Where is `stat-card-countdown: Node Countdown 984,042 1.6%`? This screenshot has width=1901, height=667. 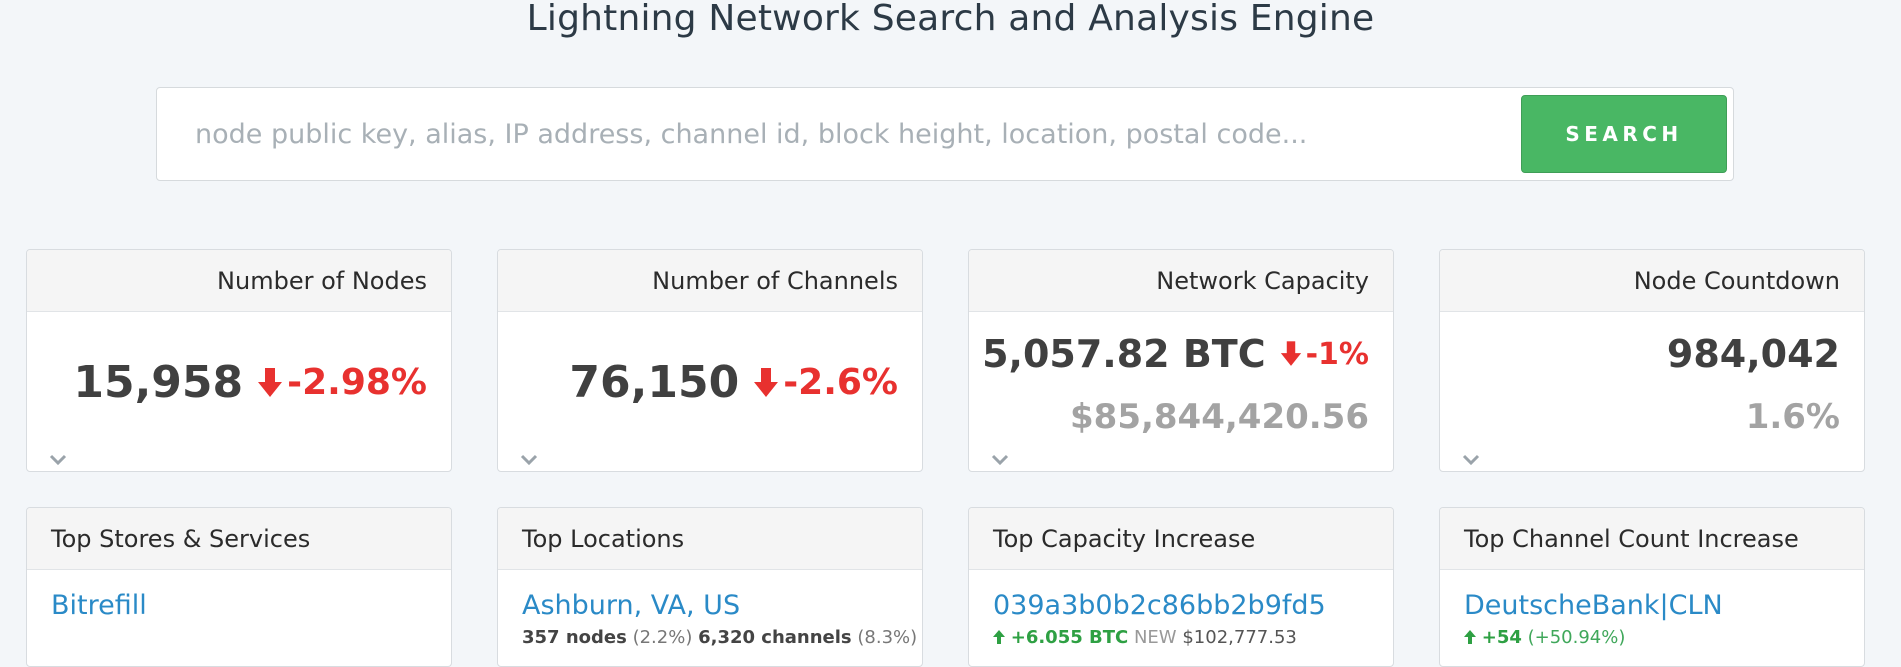 stat-card-countdown: Node Countdown 984,042 1.6% is located at coordinates (1652, 360).